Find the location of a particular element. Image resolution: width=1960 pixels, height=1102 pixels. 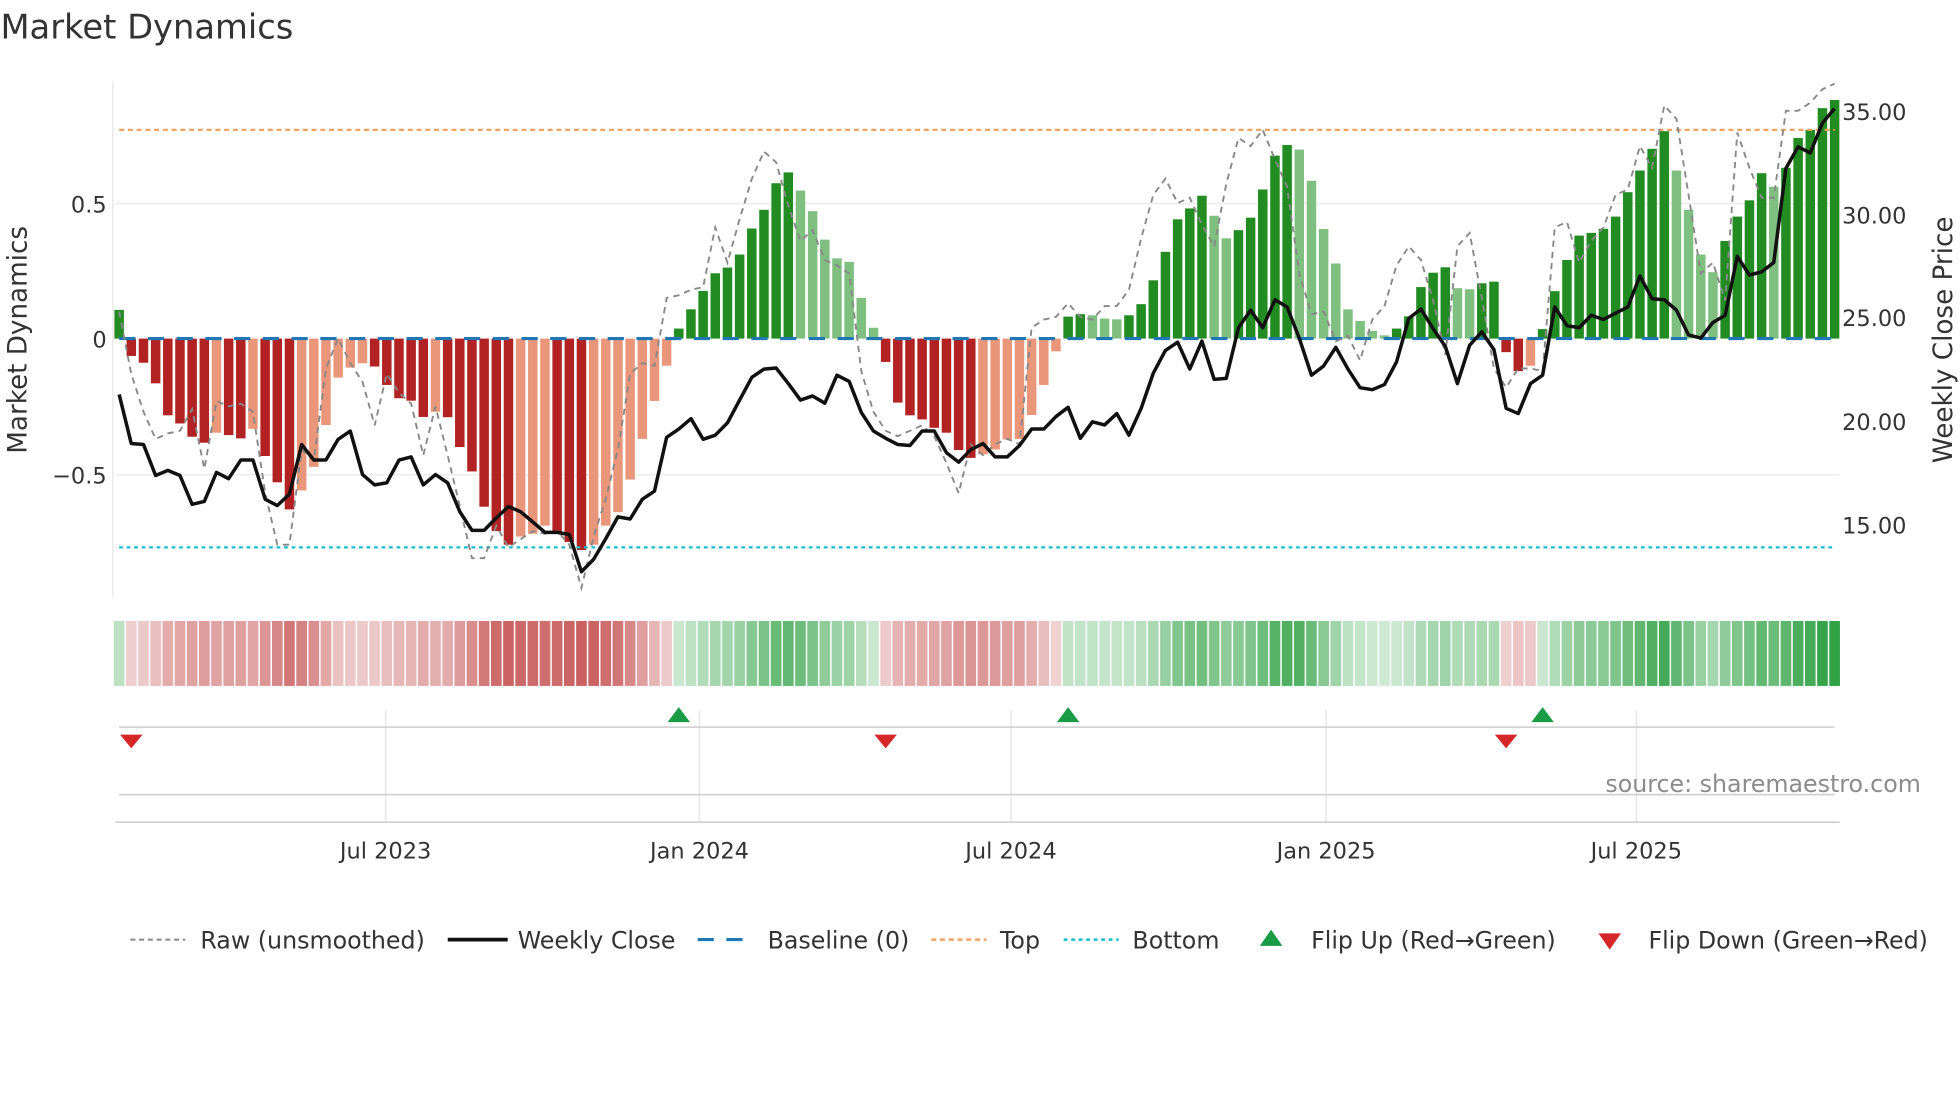

triangle-up-icon is located at coordinates (1271, 937).